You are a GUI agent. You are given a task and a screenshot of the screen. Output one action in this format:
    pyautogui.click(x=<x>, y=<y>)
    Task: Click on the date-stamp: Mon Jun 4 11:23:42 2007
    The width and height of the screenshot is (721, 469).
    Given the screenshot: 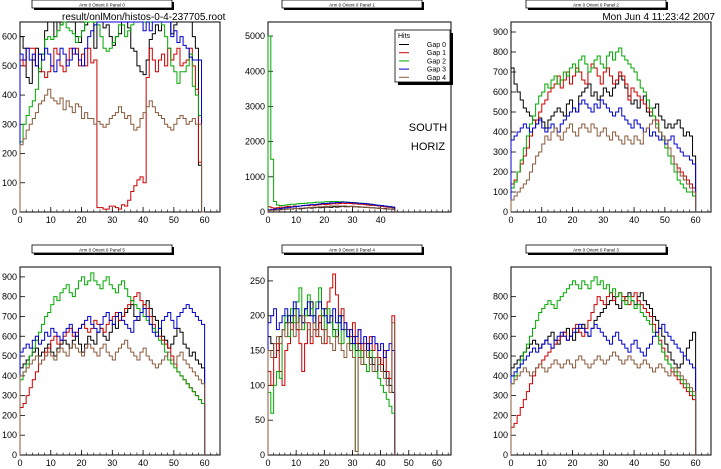 What is the action you would take?
    pyautogui.click(x=658, y=17)
    